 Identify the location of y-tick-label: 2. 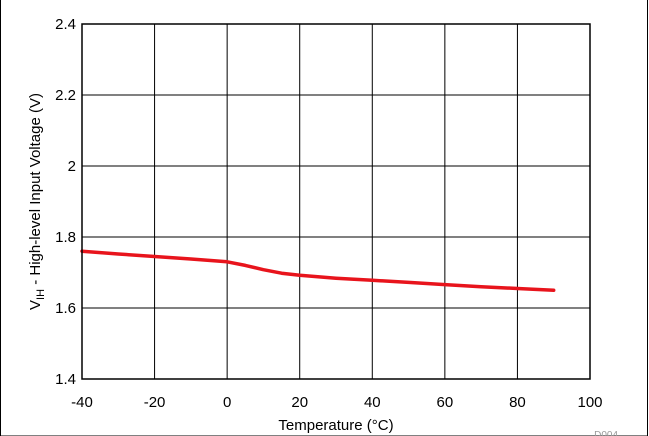
(72, 166).